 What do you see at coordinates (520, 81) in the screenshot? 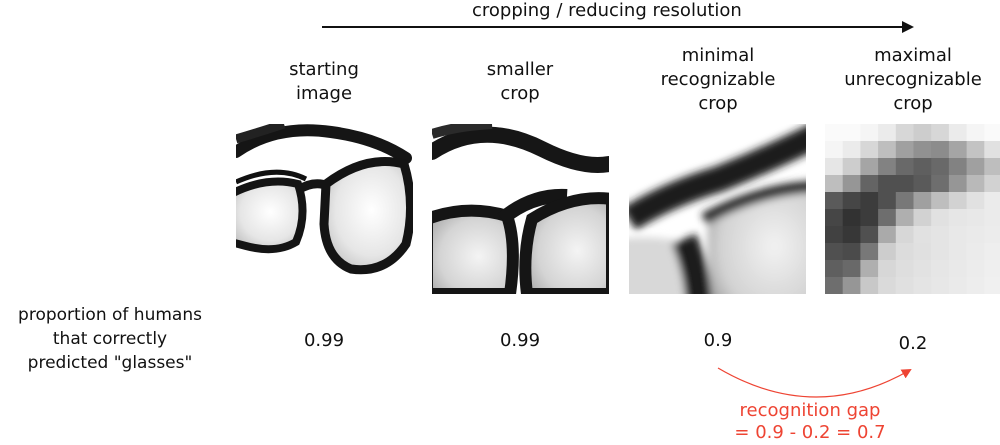
I see `column-label-smaller-crop: smaller crop` at bounding box center [520, 81].